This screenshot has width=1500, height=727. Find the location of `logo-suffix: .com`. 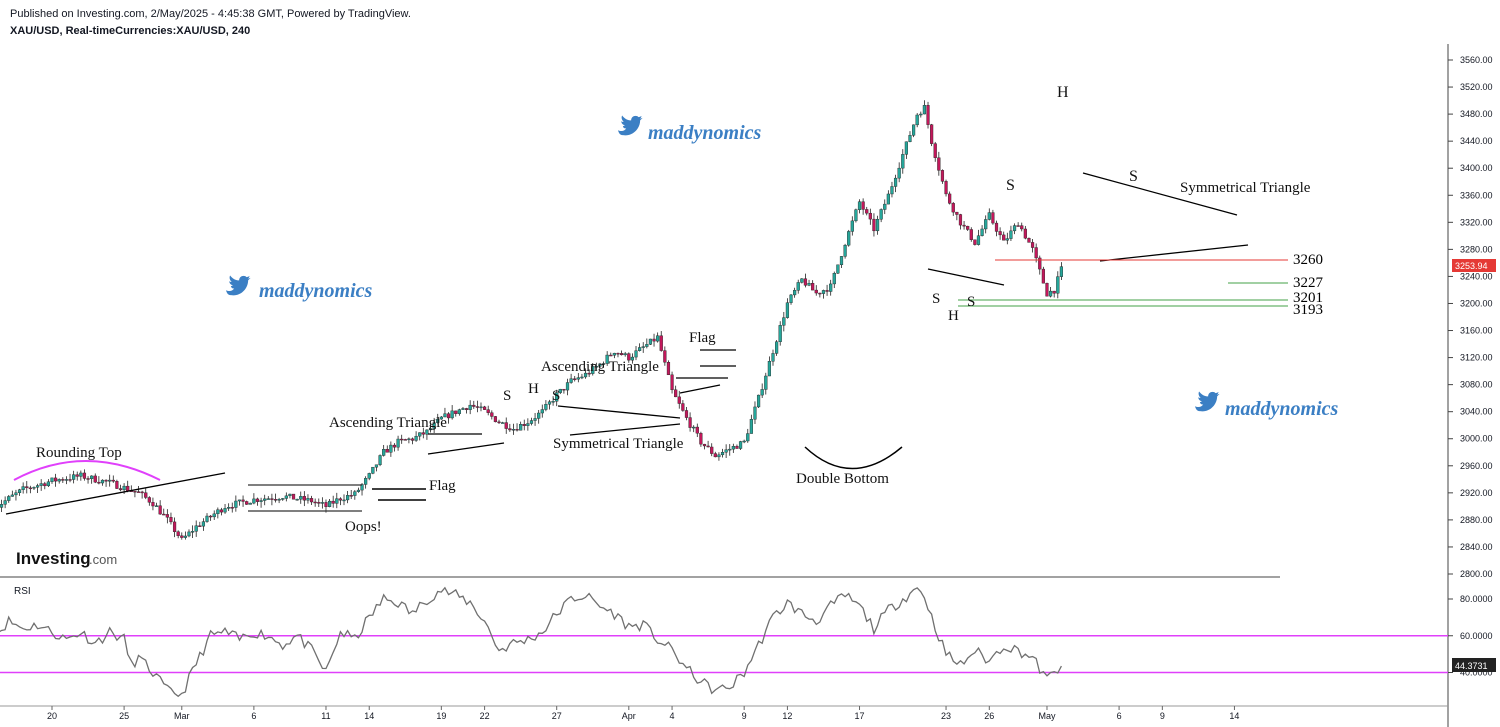

logo-suffix: .com is located at coordinates (103, 559).